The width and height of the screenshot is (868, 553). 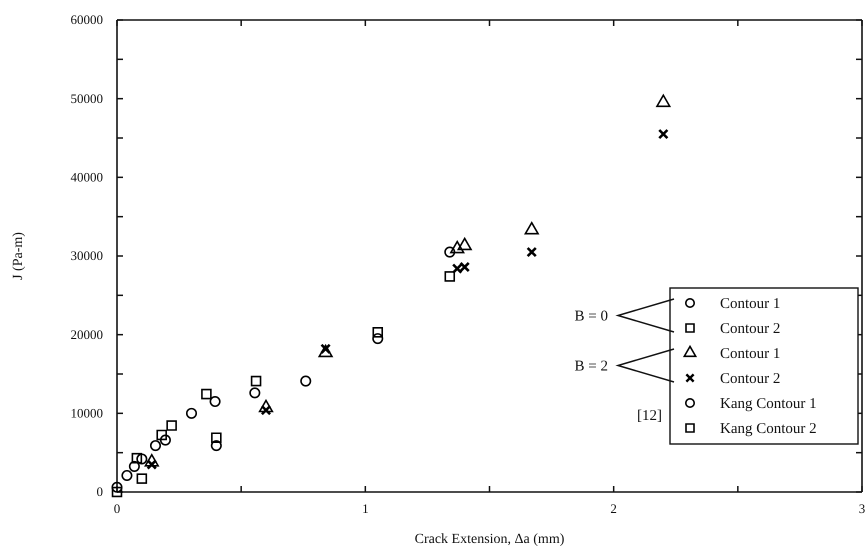 I want to click on y-tick-label: 40000, so click(x=86, y=176).